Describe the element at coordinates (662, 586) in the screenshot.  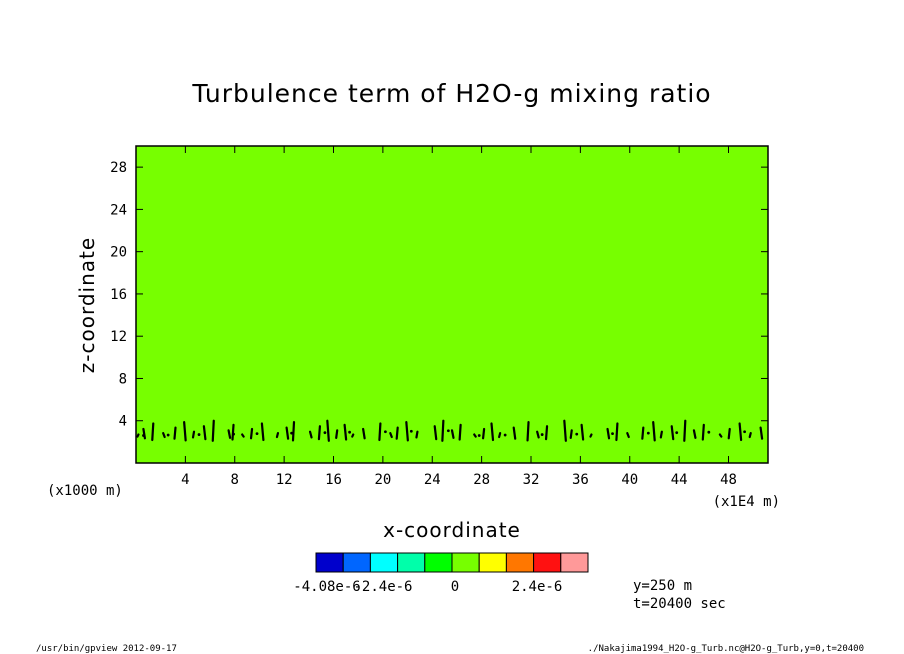
I see `info-y: y=250 m` at that location.